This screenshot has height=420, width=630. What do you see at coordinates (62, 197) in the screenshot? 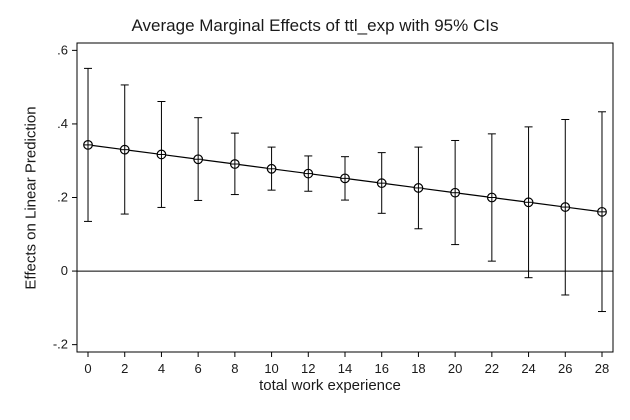
I see `y-tick-label: .2` at bounding box center [62, 197].